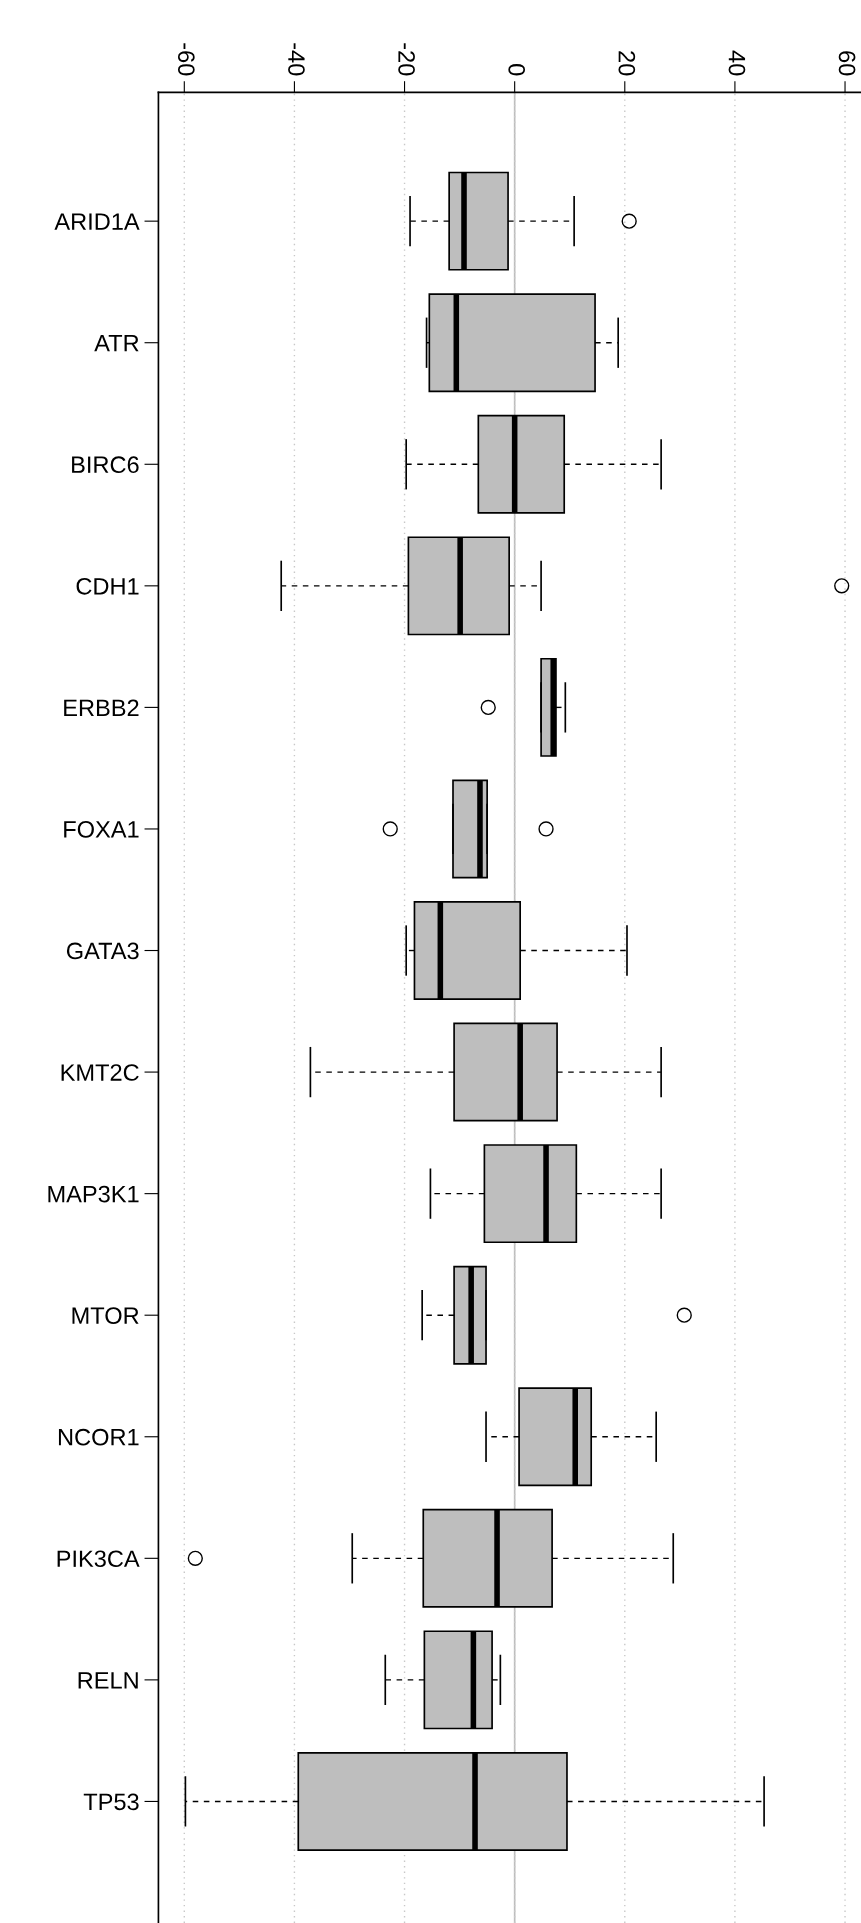 Image resolution: width=861 pixels, height=1923 pixels. Describe the element at coordinates (100, 1072) in the screenshot. I see `y-tick-label: KMT2C` at that location.